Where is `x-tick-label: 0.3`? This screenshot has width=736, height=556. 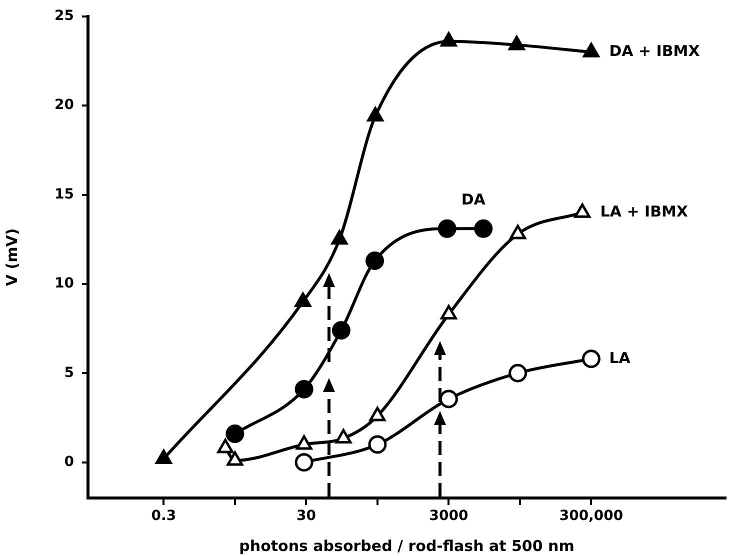
x-tick-label: 0.3 is located at coordinates (163, 516).